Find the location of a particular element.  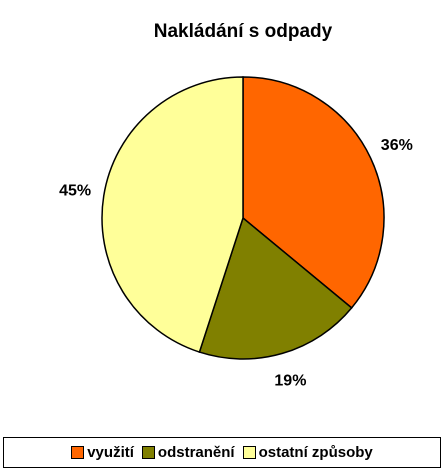

legend-label: ostatní způsoby is located at coordinates (315, 452).